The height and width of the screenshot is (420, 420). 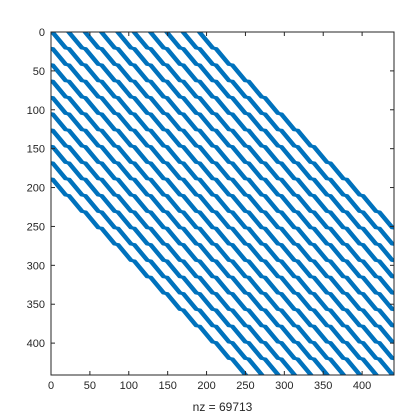 I want to click on y-tick-label-300: 300, so click(x=36, y=266).